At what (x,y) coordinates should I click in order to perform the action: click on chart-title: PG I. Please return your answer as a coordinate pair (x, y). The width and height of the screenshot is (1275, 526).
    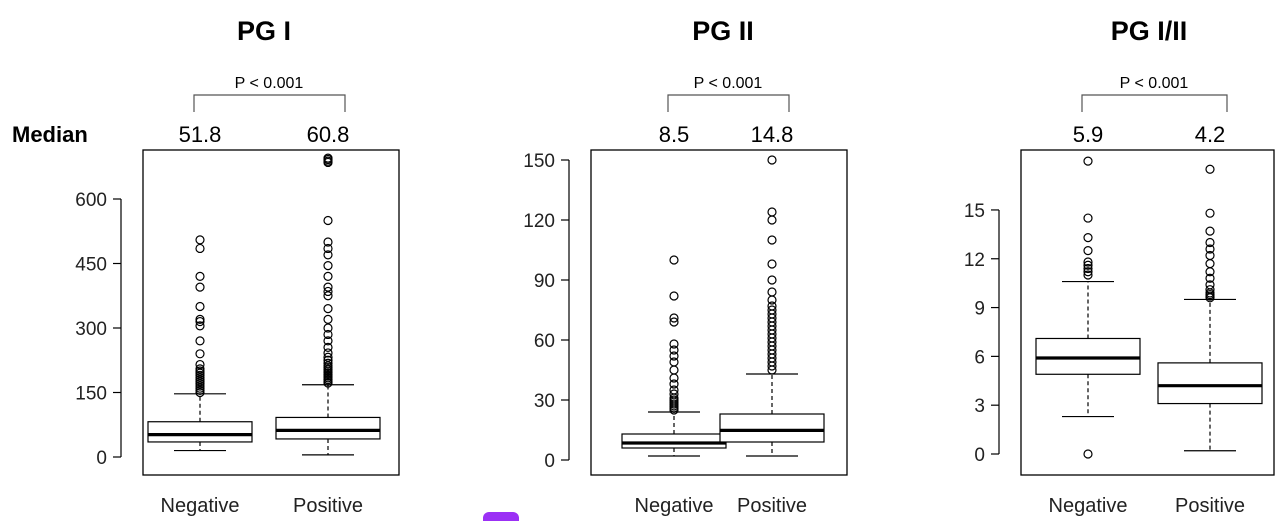
    Looking at the image, I should click on (264, 31).